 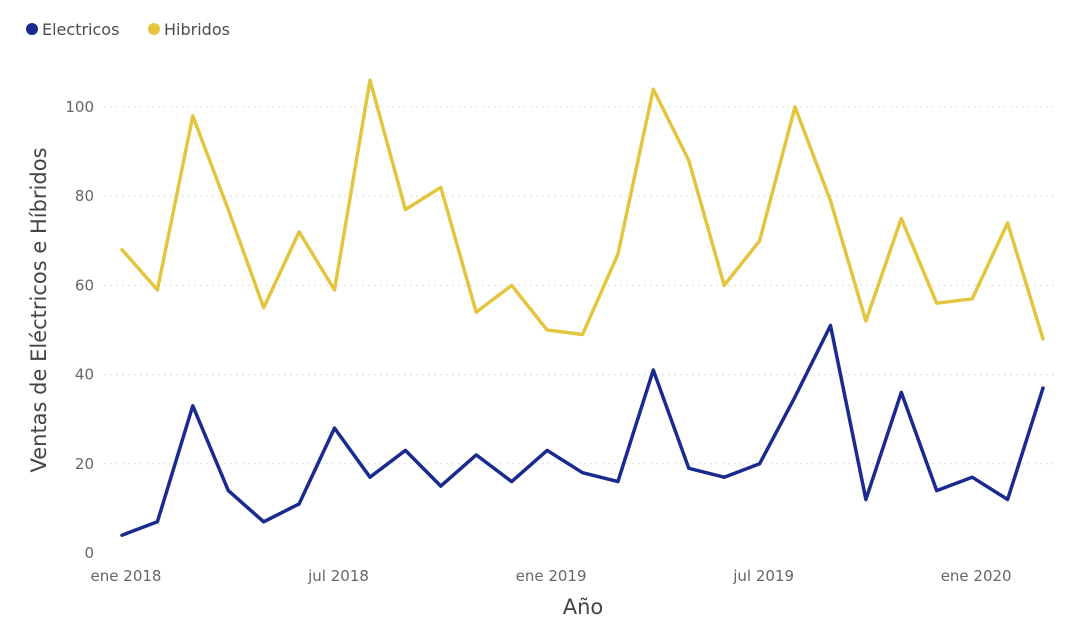 I want to click on y-tick-label: 60, so click(x=84, y=285).